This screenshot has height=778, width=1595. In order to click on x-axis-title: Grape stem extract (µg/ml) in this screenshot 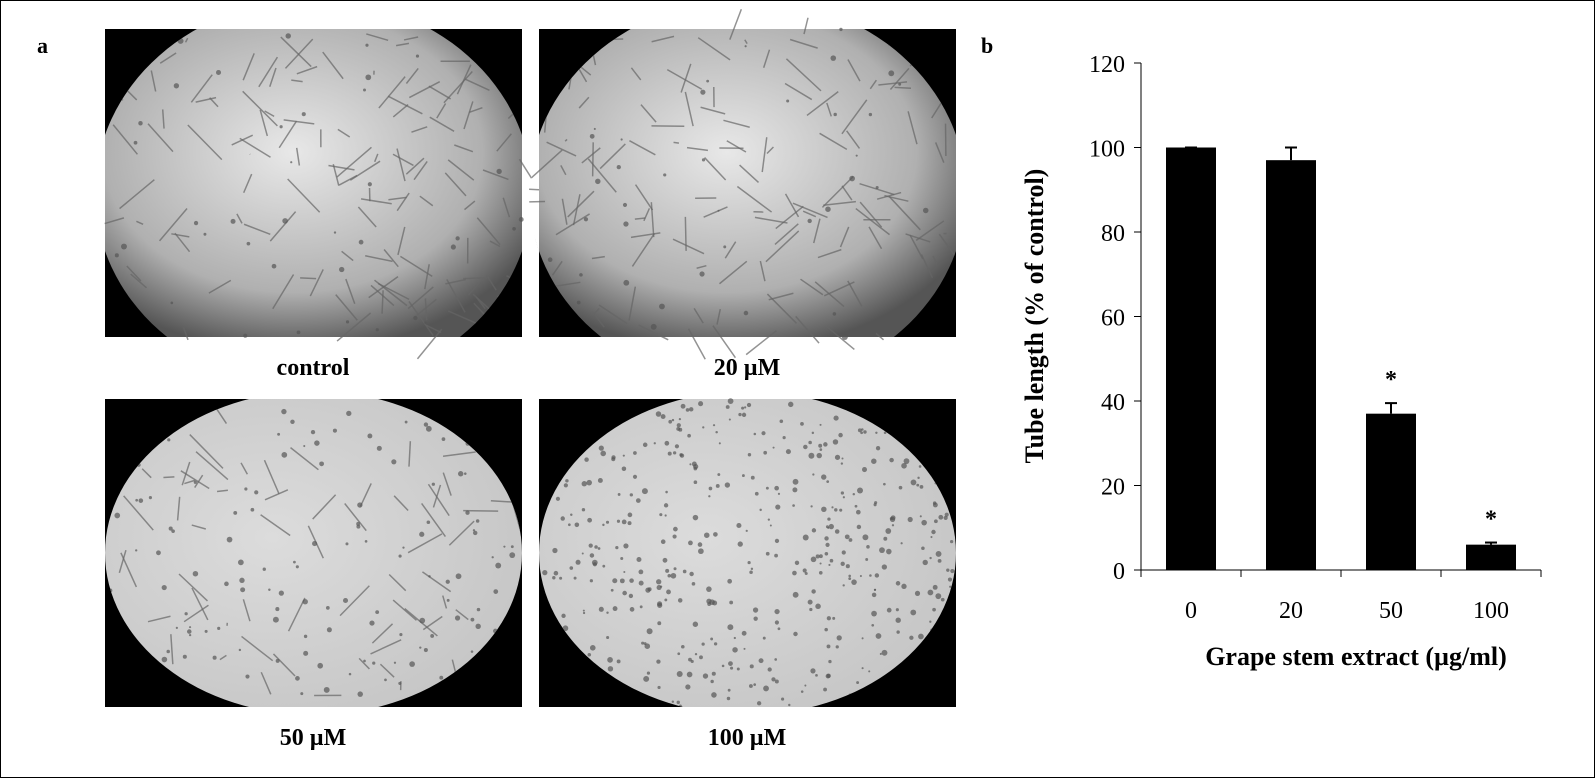, I will do `click(1356, 656)`.